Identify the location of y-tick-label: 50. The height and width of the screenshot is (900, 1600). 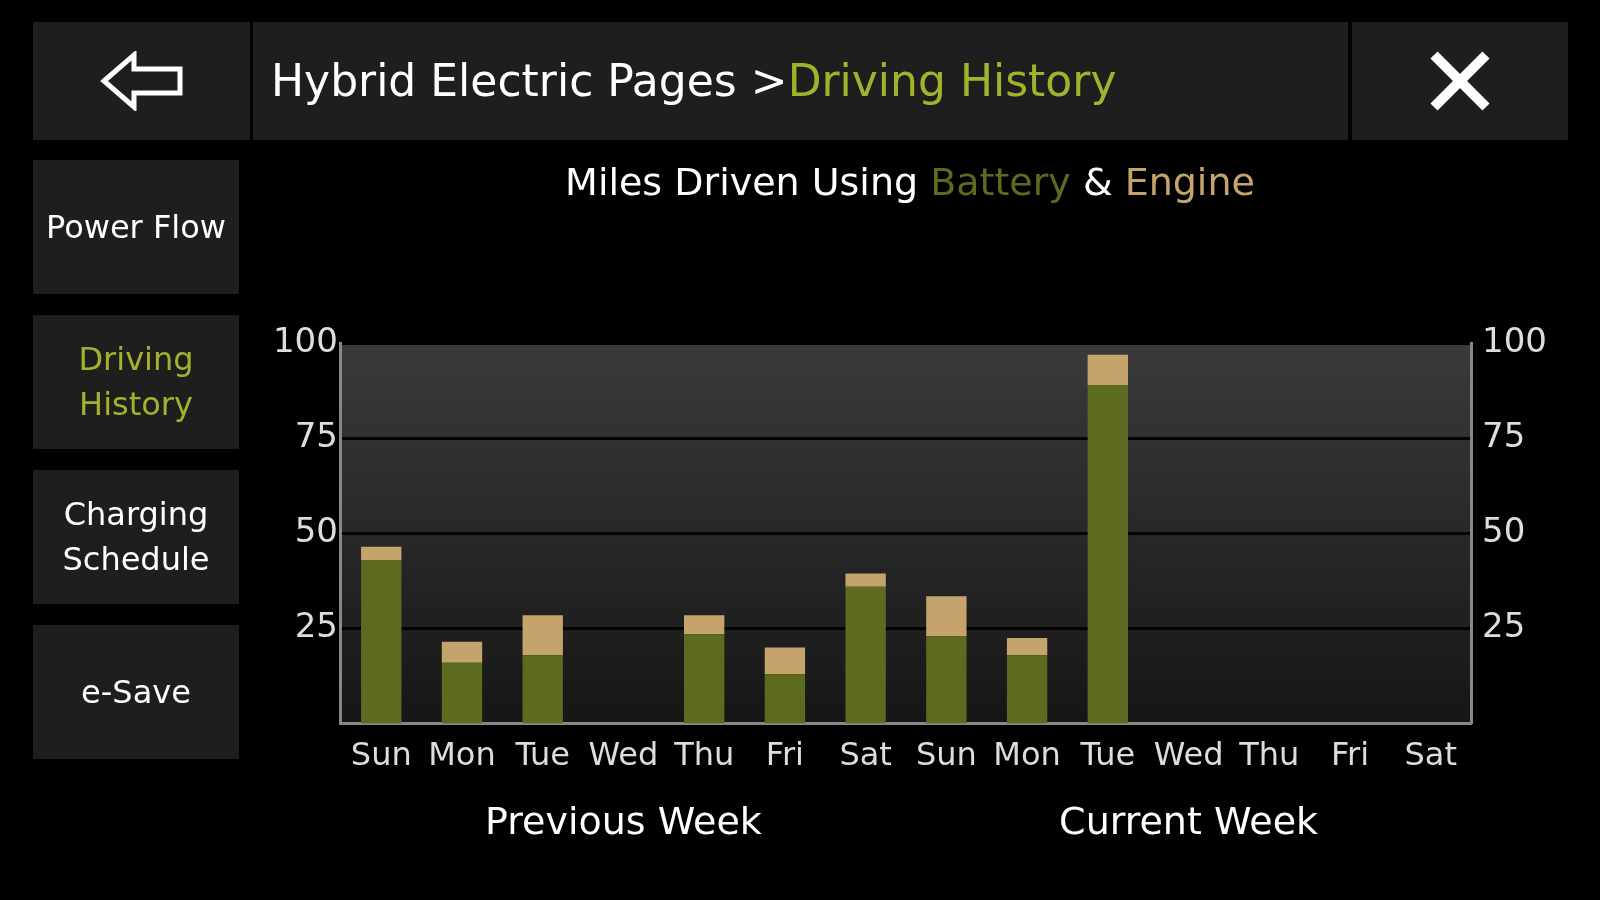
(316, 530).